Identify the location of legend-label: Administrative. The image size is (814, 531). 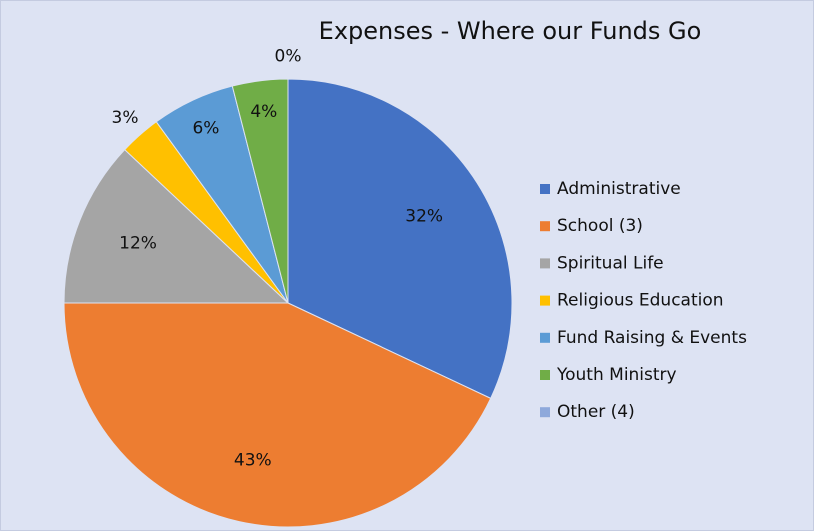
(619, 189).